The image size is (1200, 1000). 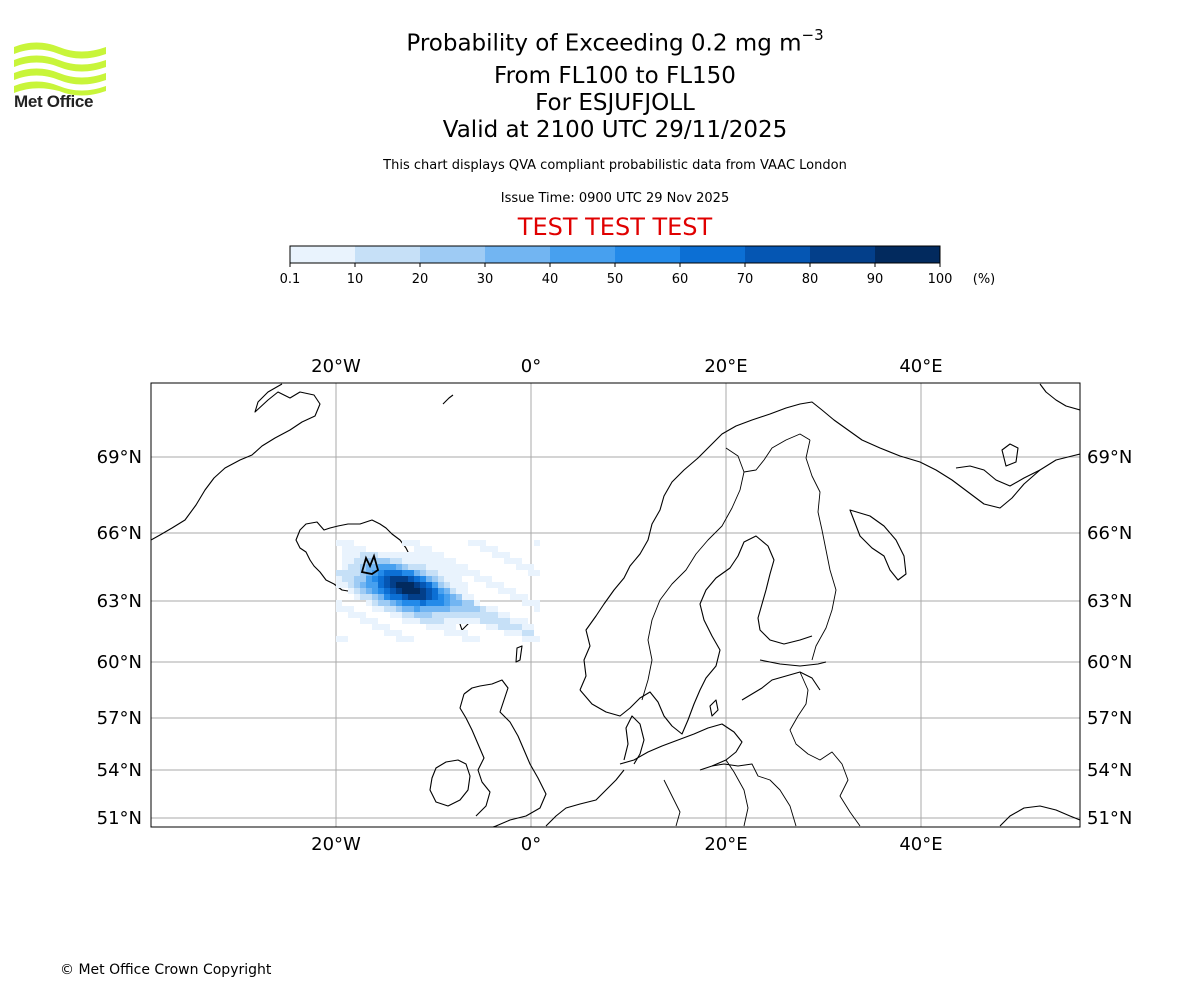 What do you see at coordinates (615, 76) in the screenshot?
I see `flight-level-range: From FL100 to FL150` at bounding box center [615, 76].